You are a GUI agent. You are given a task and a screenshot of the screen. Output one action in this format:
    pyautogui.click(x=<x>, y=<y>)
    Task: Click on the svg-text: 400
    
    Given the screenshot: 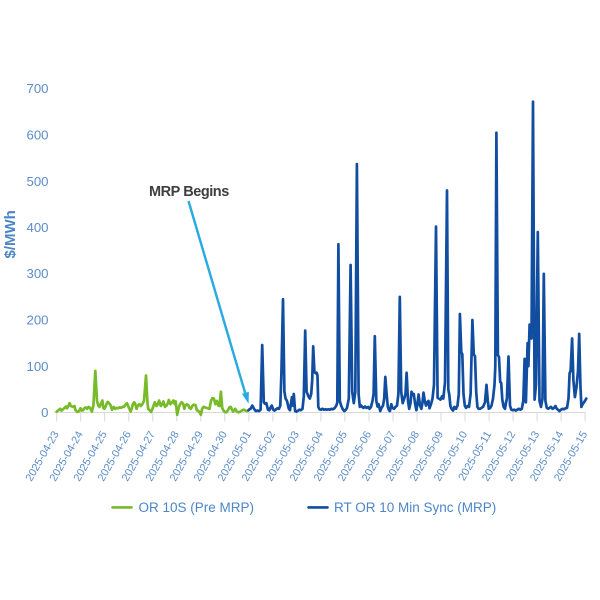 What is the action you would take?
    pyautogui.click(x=37, y=227)
    